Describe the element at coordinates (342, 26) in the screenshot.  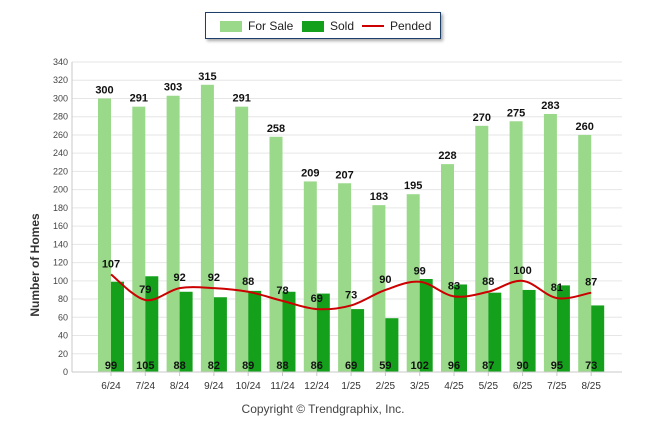
I see `legend-label-sold: Sold` at that location.